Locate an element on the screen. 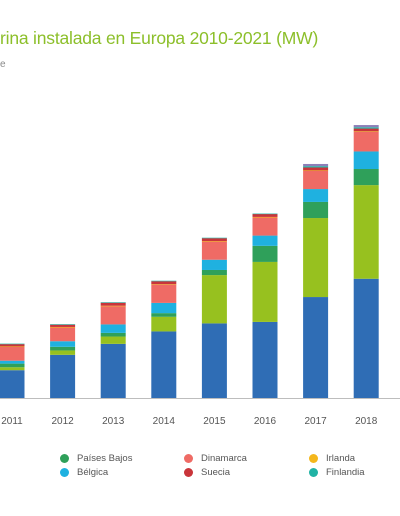  x-tick-label: 2015 is located at coordinates (214, 421).